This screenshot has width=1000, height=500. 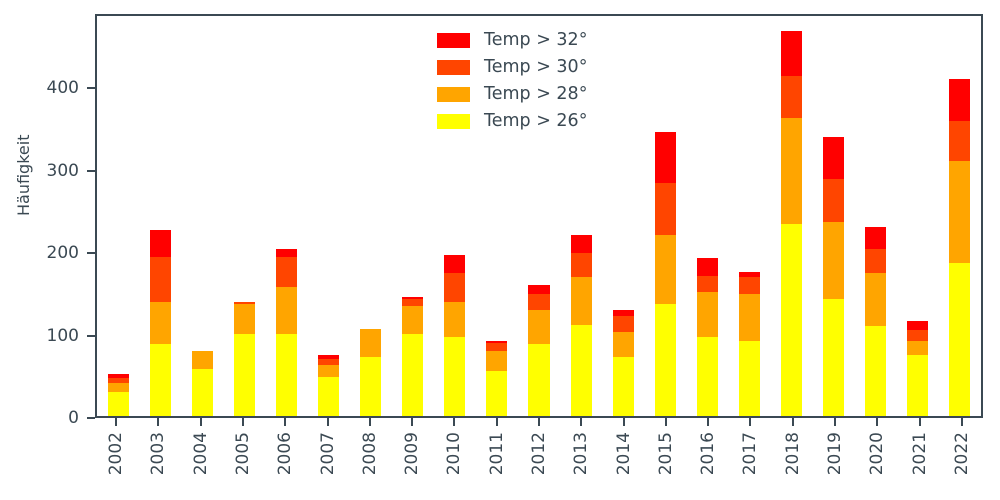 I want to click on bar-2002, so click(x=118, y=216).